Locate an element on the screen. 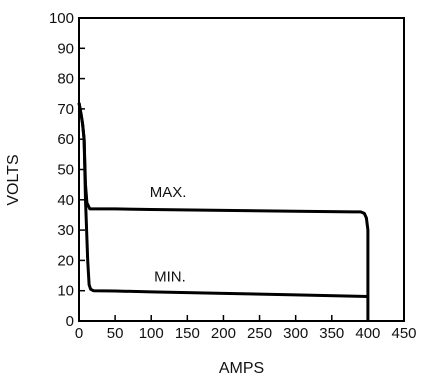 This screenshot has height=379, width=441. y-tick-label: 80 is located at coordinates (65, 79).